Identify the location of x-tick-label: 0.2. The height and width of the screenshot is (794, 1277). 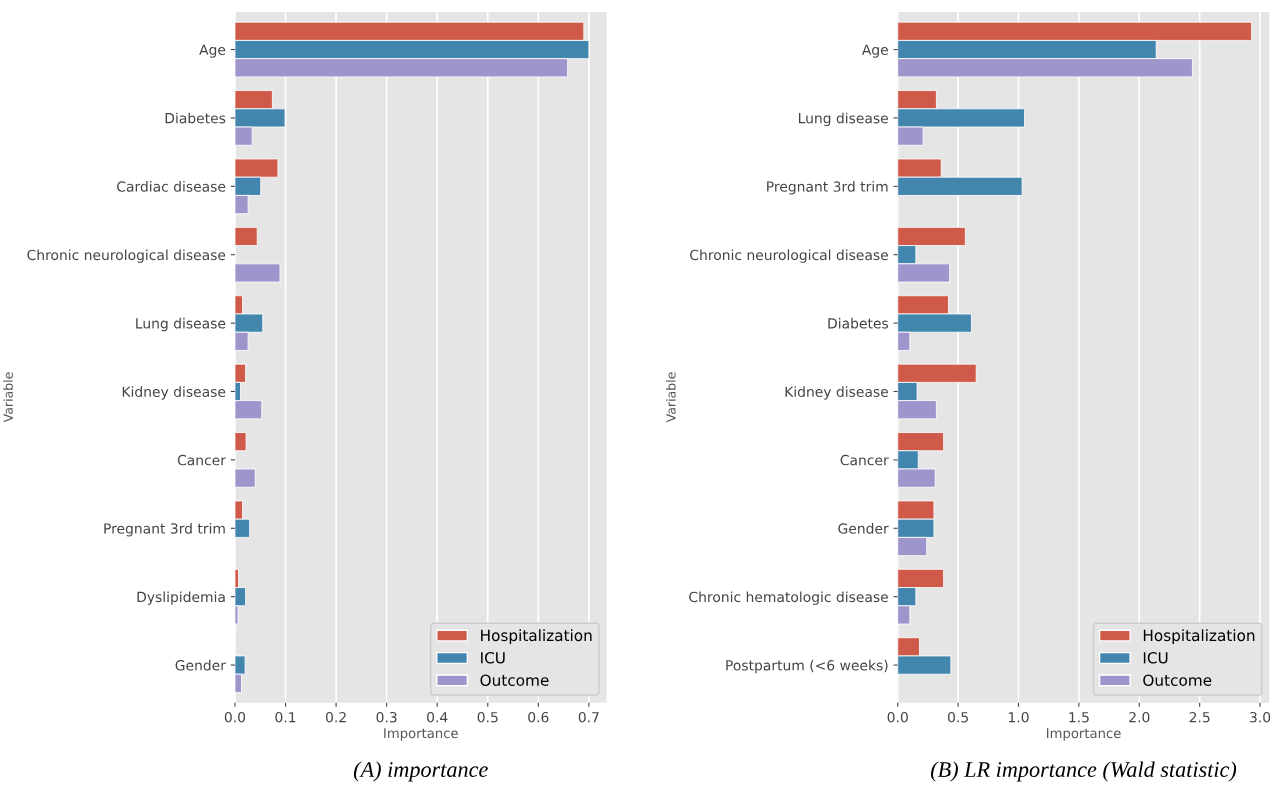
(335, 717).